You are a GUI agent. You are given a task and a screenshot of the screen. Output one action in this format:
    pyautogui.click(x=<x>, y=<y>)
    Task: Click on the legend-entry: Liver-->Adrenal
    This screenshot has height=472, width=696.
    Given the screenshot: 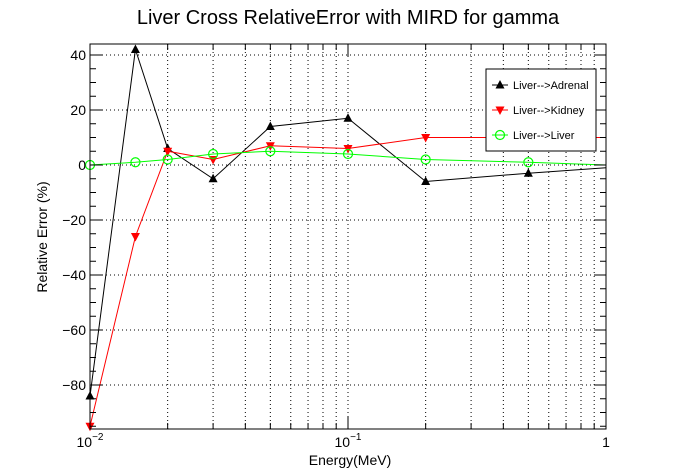 What is the action you would take?
    pyautogui.click(x=540, y=86)
    